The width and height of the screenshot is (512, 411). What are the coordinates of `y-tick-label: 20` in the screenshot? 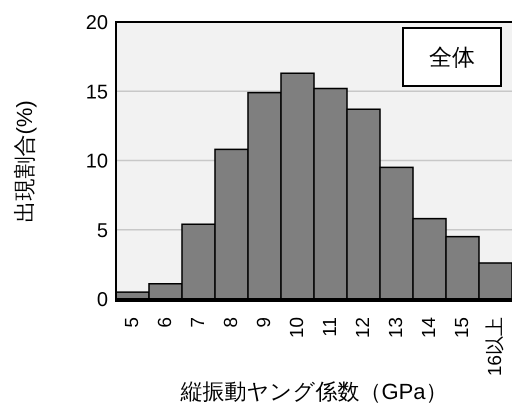 It's located at (97, 23).